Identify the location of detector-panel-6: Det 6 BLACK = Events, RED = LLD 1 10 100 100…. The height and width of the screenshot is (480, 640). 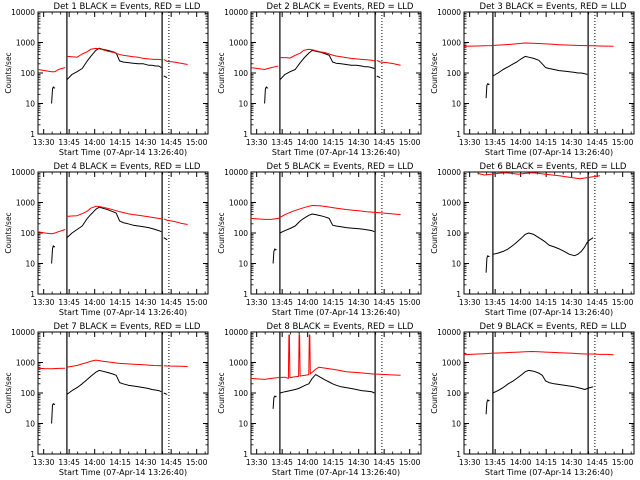
(532, 239).